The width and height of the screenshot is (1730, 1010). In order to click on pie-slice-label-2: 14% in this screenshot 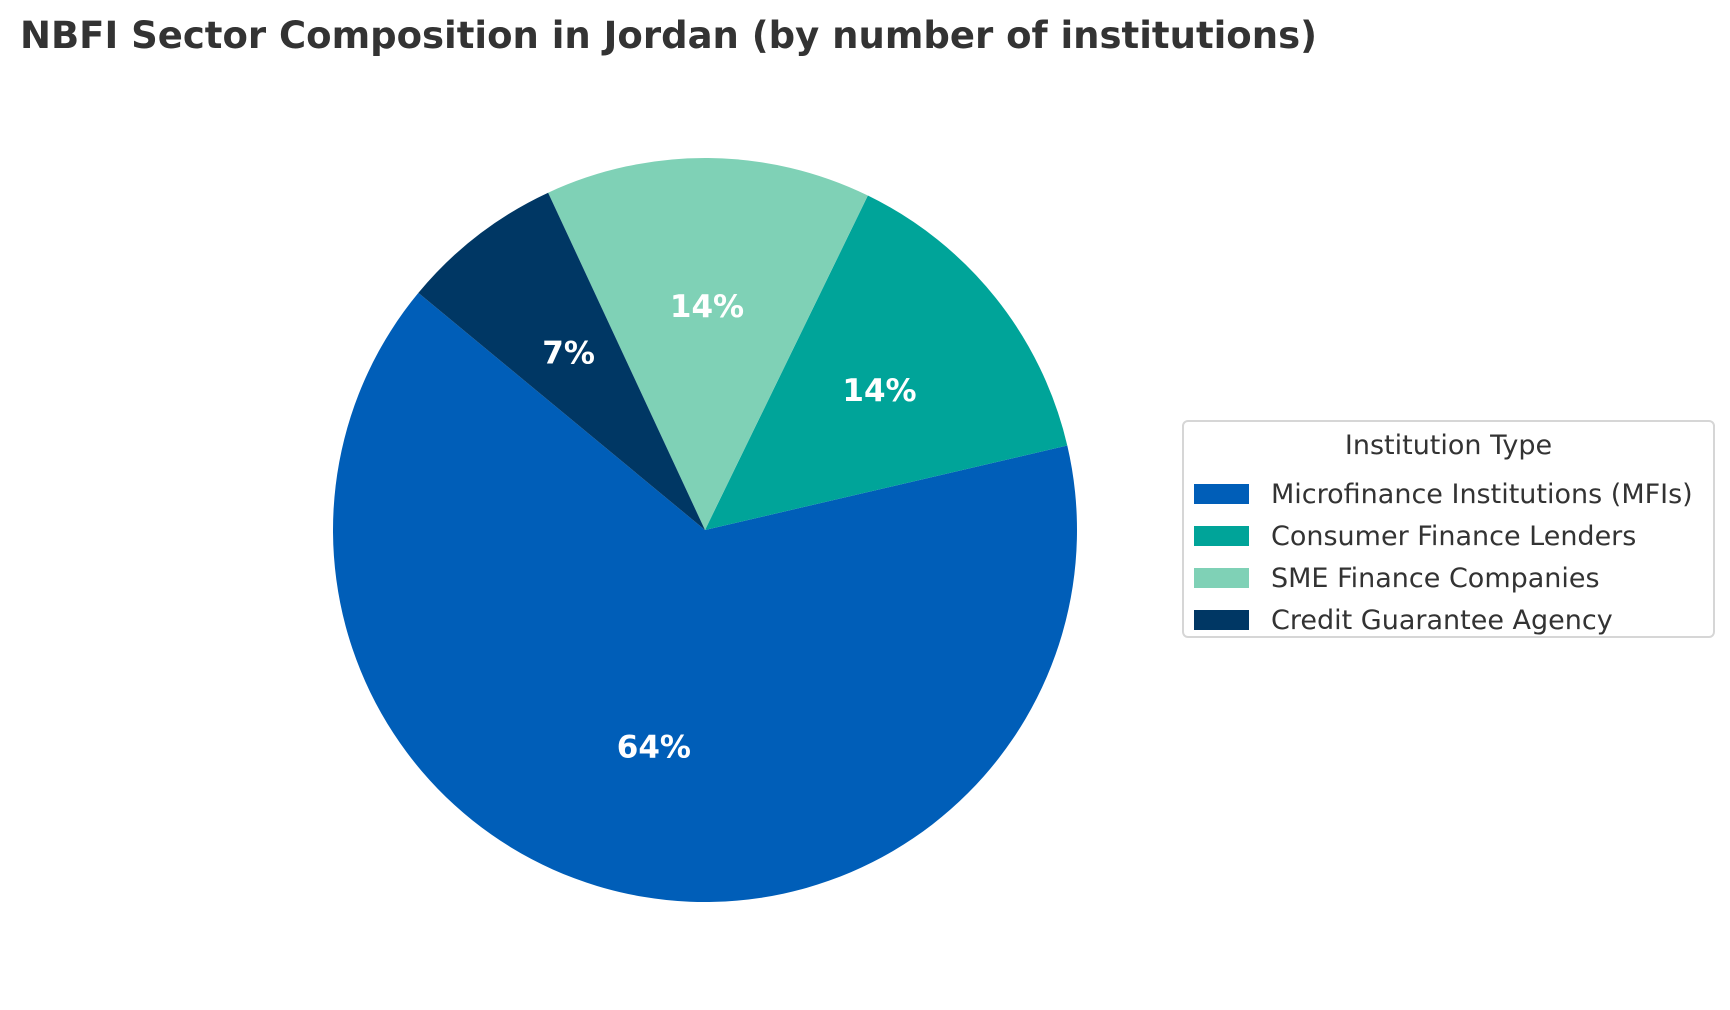, I will do `click(707, 307)`.